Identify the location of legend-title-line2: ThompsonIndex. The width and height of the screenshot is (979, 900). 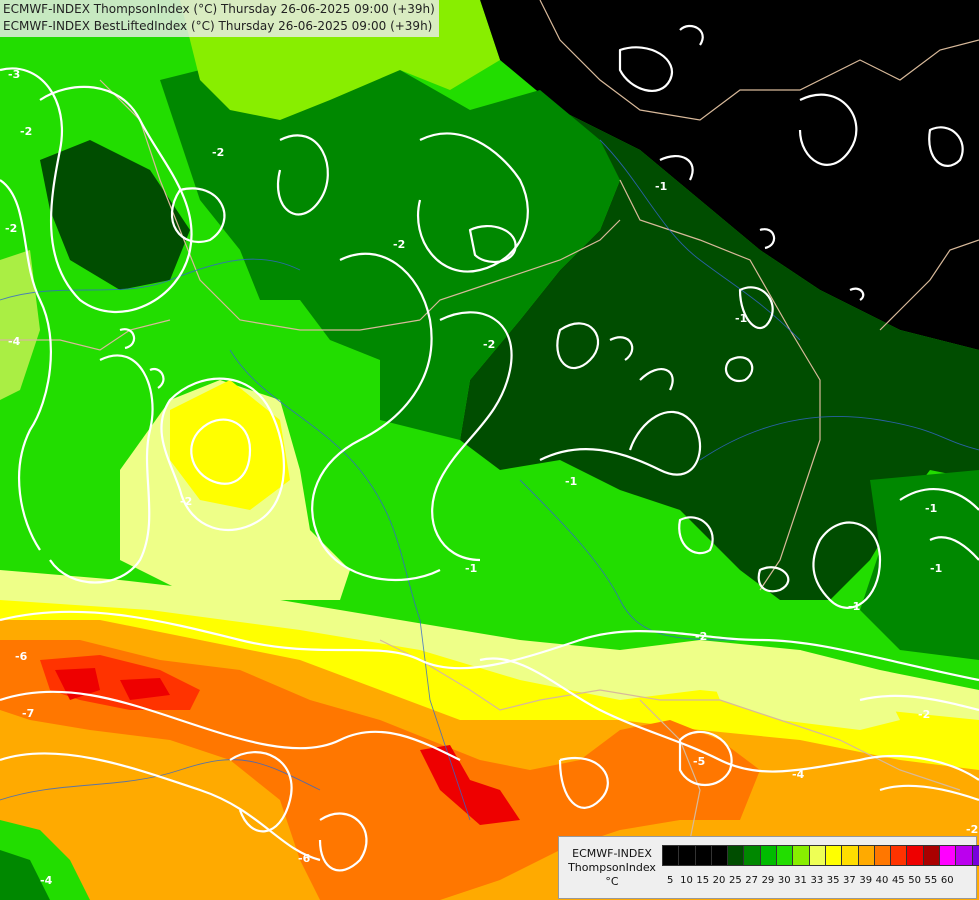
(612, 867).